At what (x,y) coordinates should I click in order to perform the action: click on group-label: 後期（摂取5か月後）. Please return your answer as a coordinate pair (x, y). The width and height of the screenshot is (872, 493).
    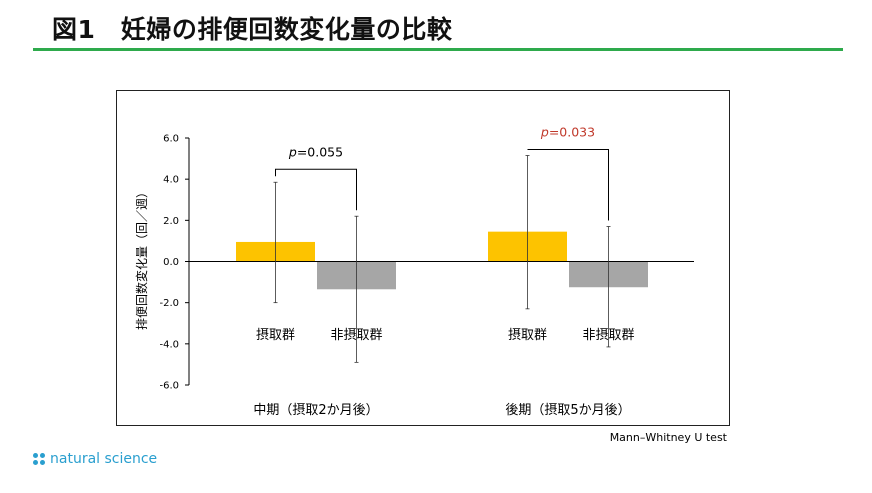
    Looking at the image, I should click on (567, 410).